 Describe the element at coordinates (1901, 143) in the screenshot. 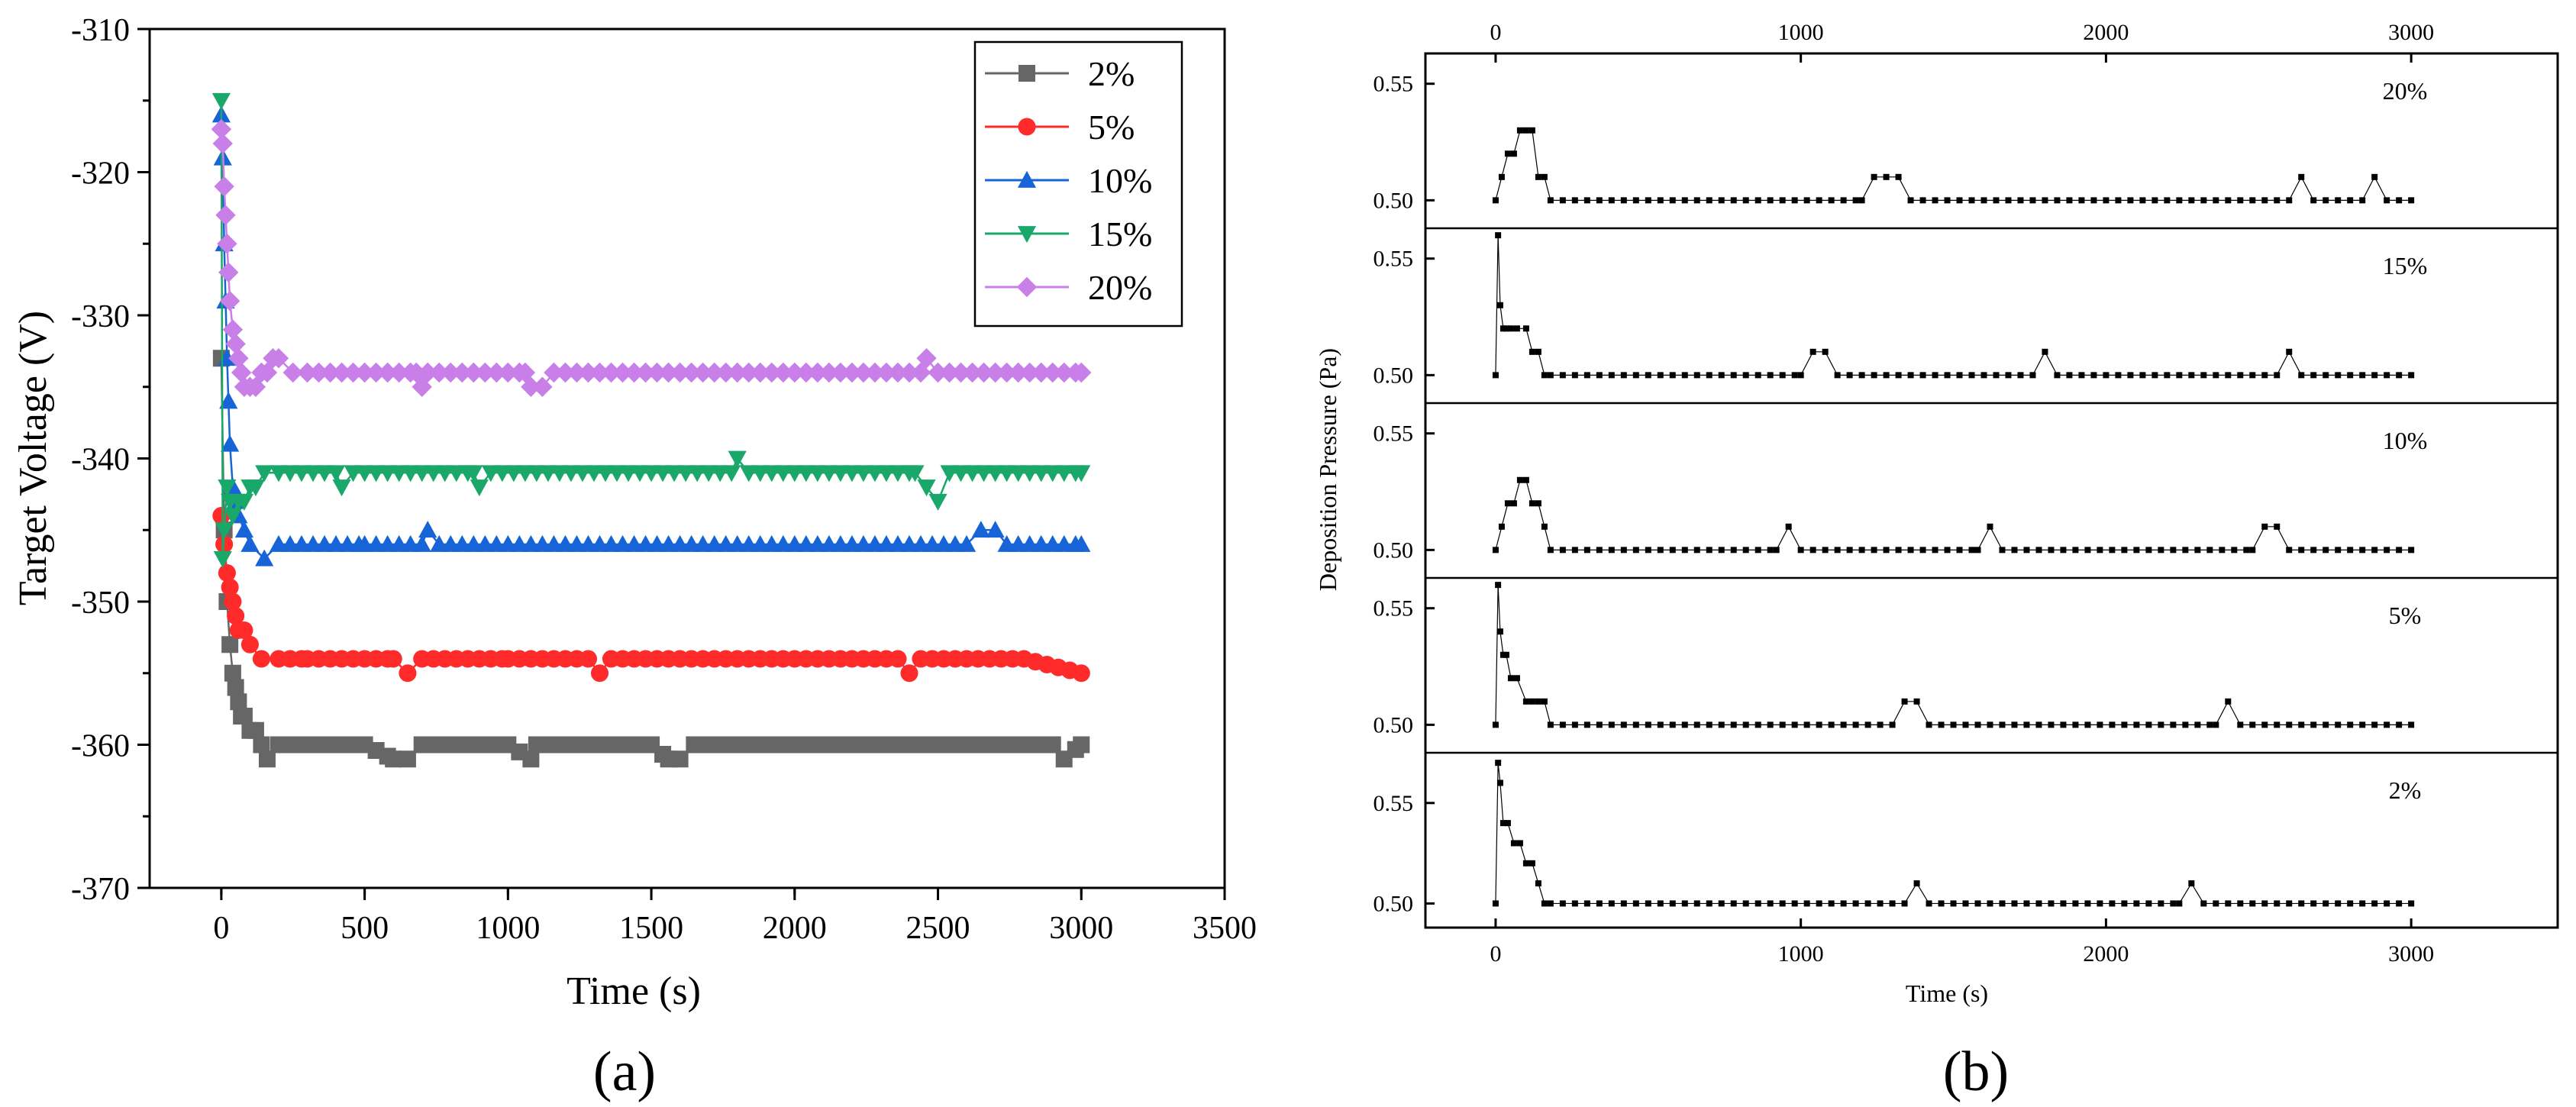

I see `subpanel-20pct: 0.50 0.55 20%` at that location.